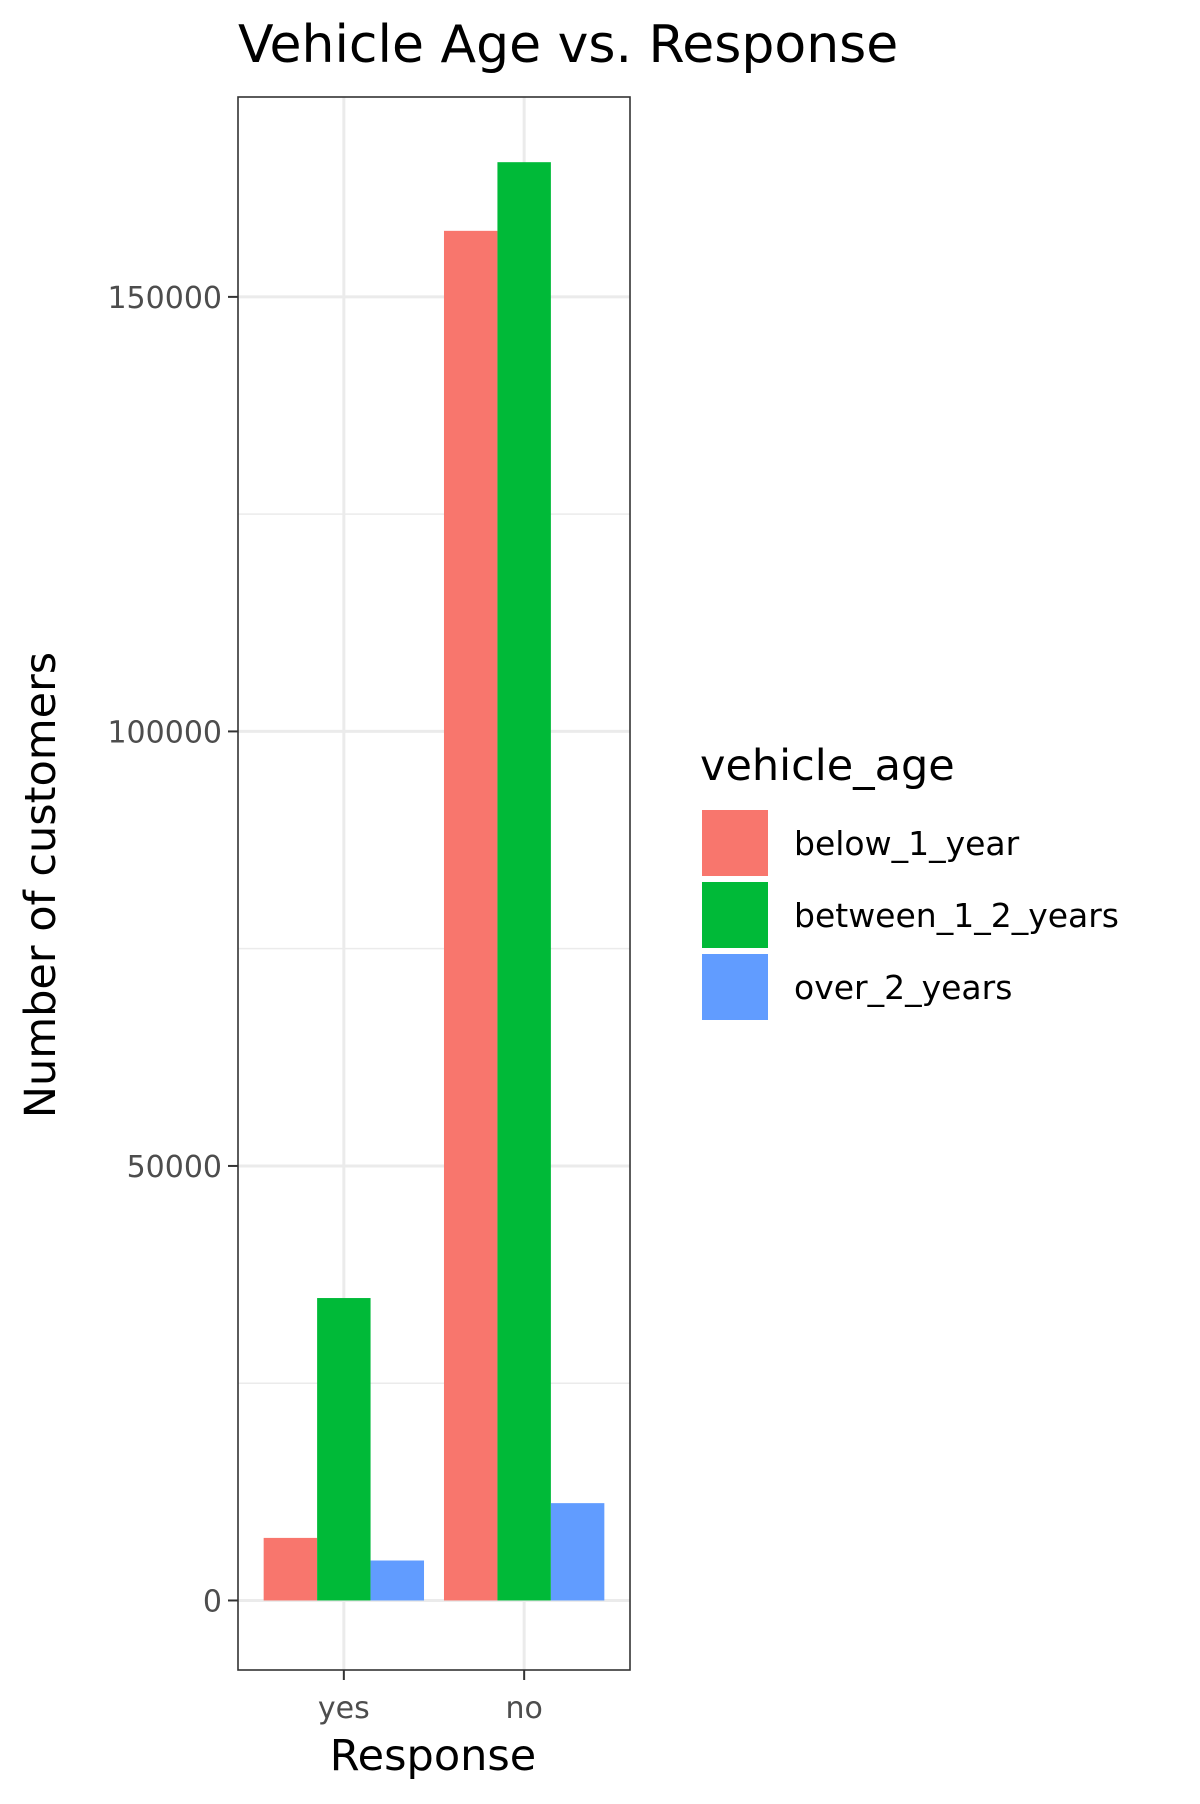 This screenshot has width=1200, height=1804. Describe the element at coordinates (290, 1569) in the screenshot. I see `bar-yes-below_1_year` at that location.